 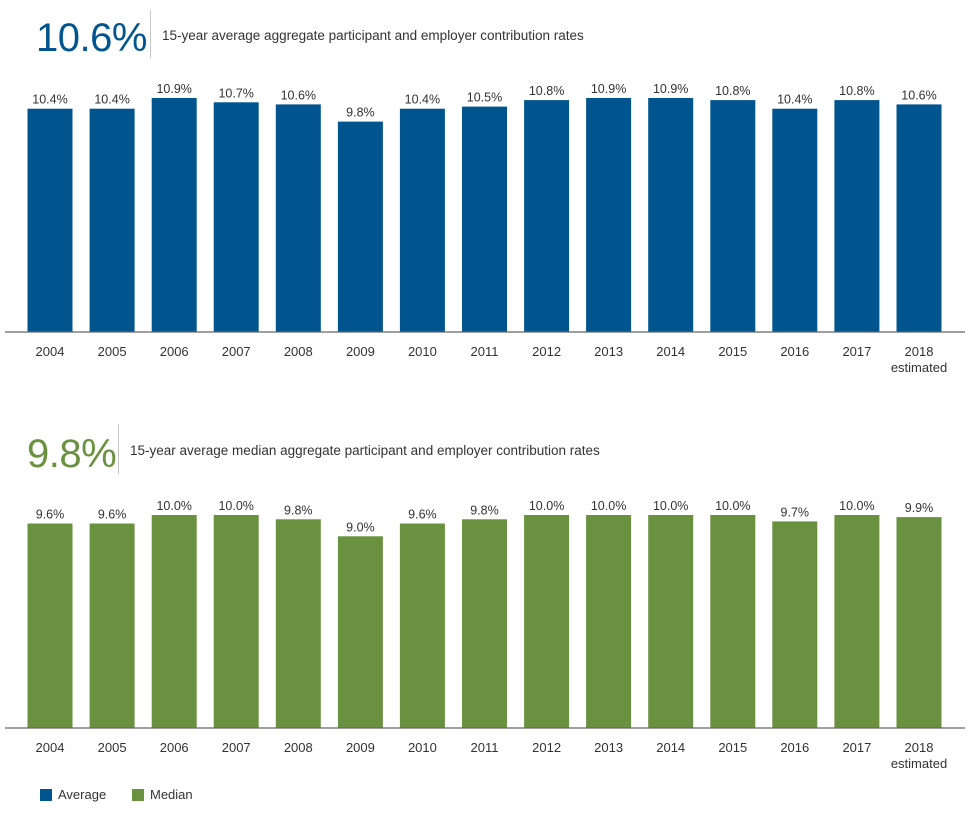 I want to click on legend-label-average: Average, so click(x=82, y=794).